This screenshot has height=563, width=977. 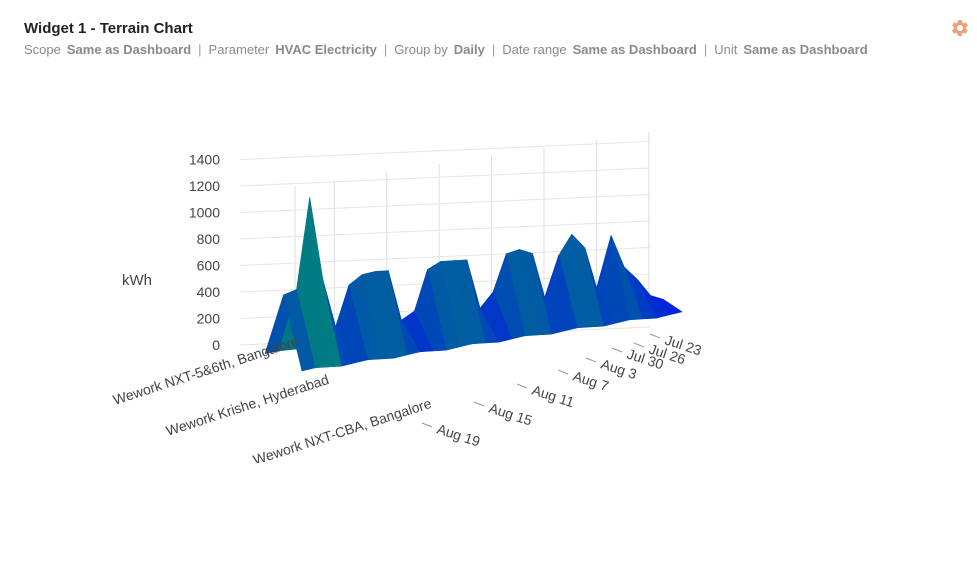 What do you see at coordinates (473, 284) in the screenshot?
I see `chart-surface` at bounding box center [473, 284].